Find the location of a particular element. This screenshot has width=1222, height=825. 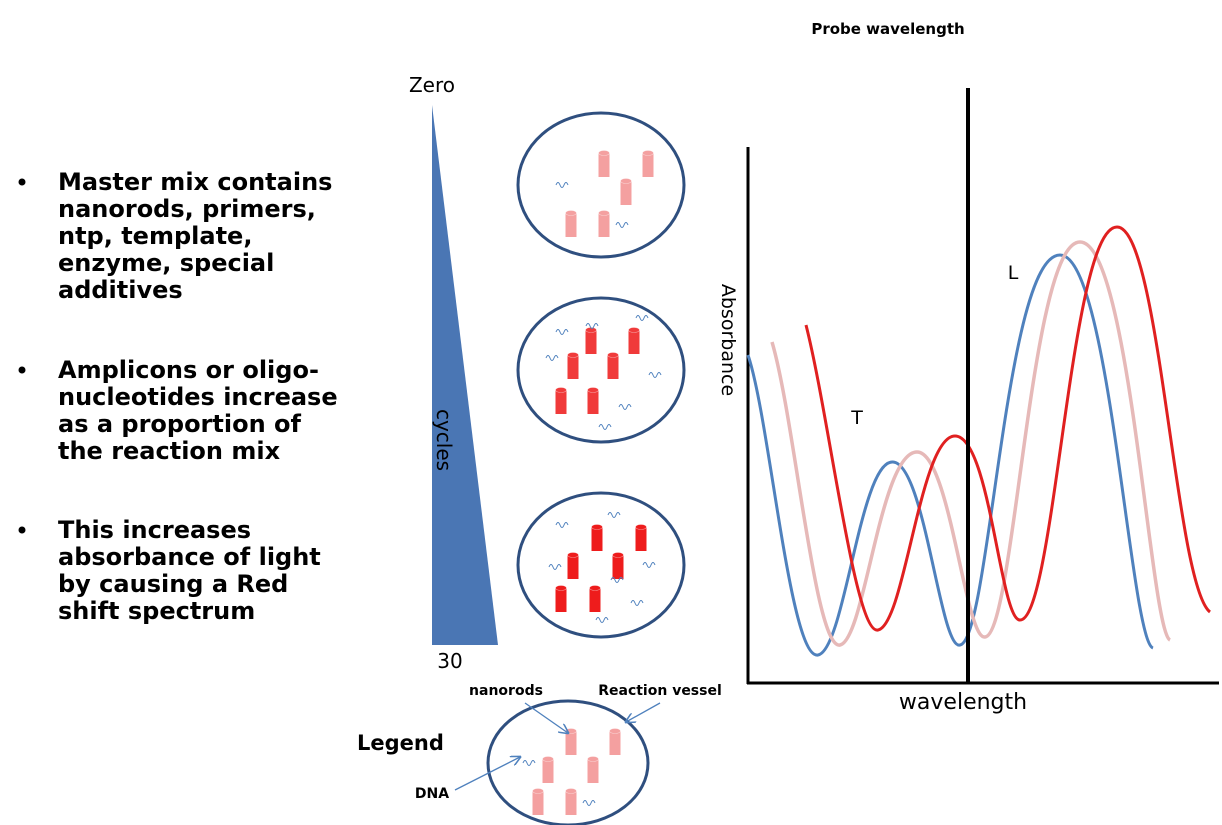

bullet-line: This increases is located at coordinates (154, 530).